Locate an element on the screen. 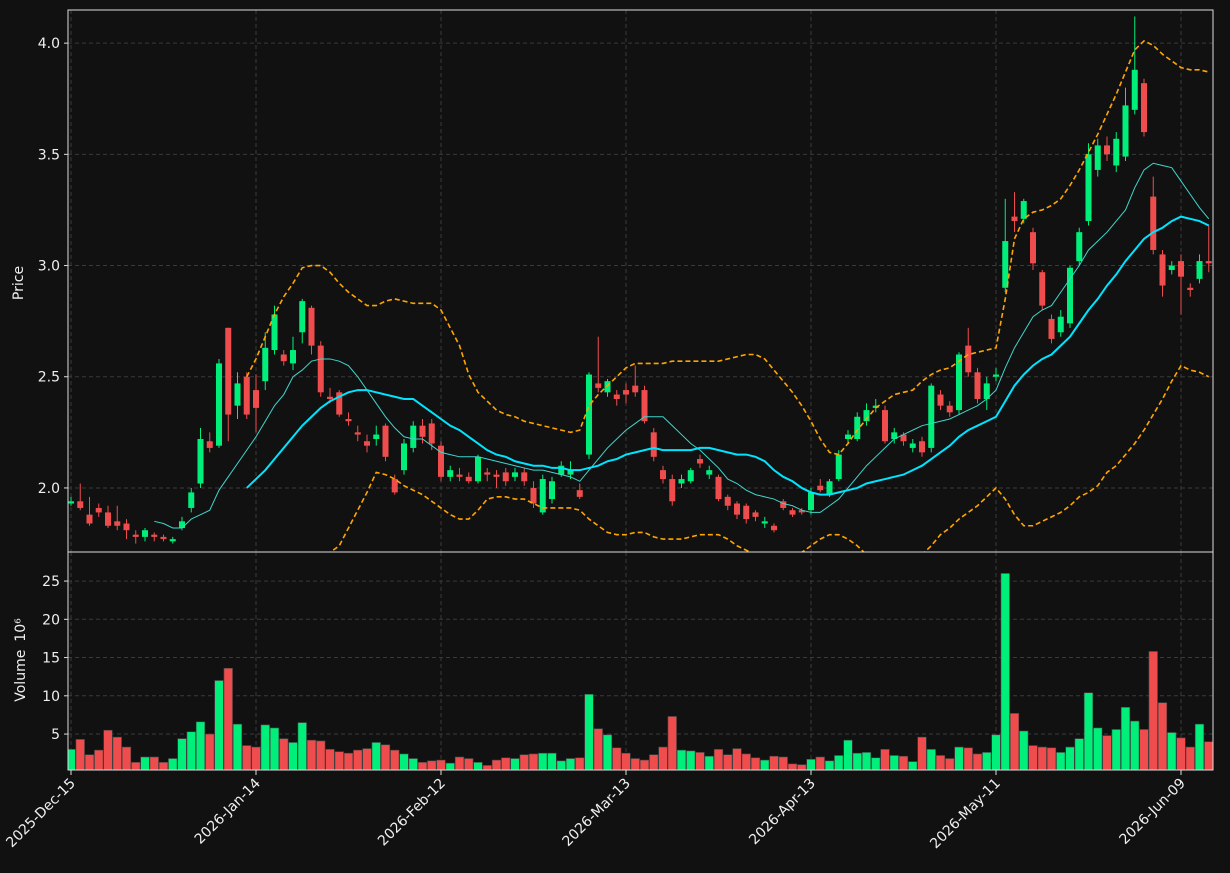 This screenshot has height=873, width=1230. y-tick-label: 15 is located at coordinates (51, 659).